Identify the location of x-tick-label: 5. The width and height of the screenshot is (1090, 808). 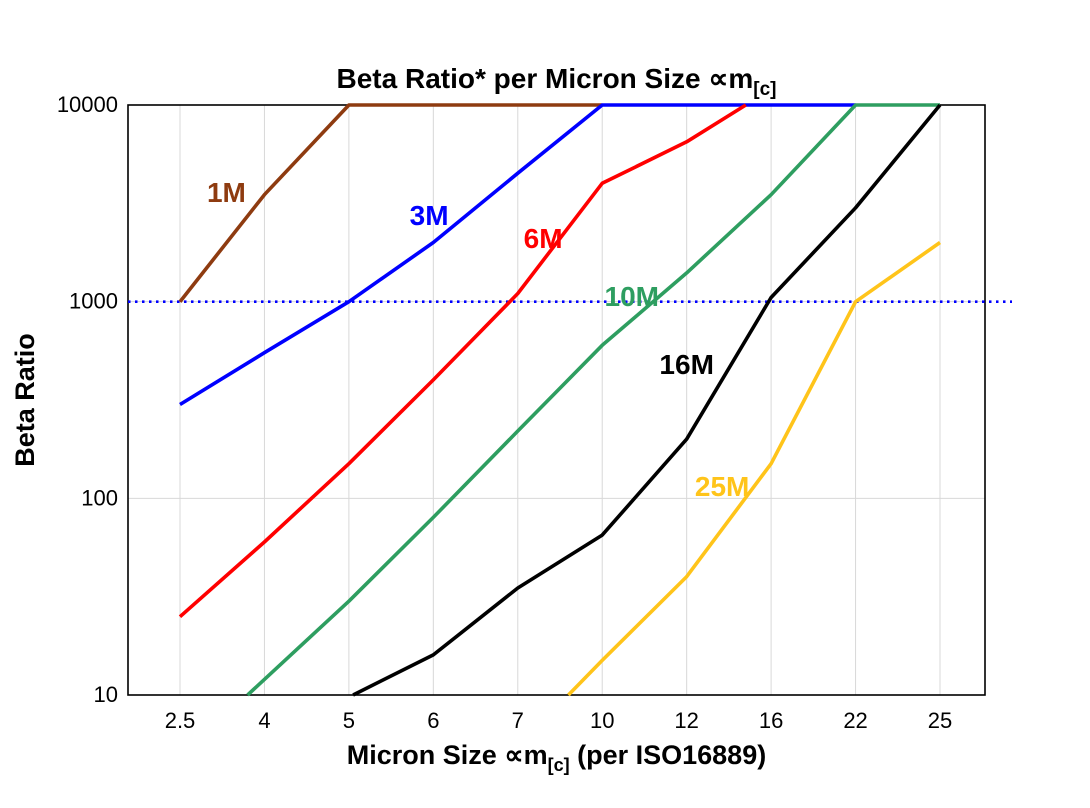
(349, 720).